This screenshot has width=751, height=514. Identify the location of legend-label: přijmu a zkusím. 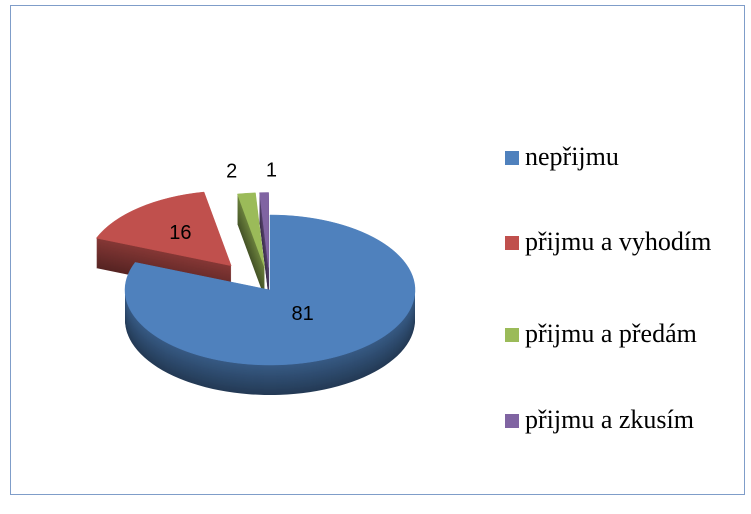
(609, 419).